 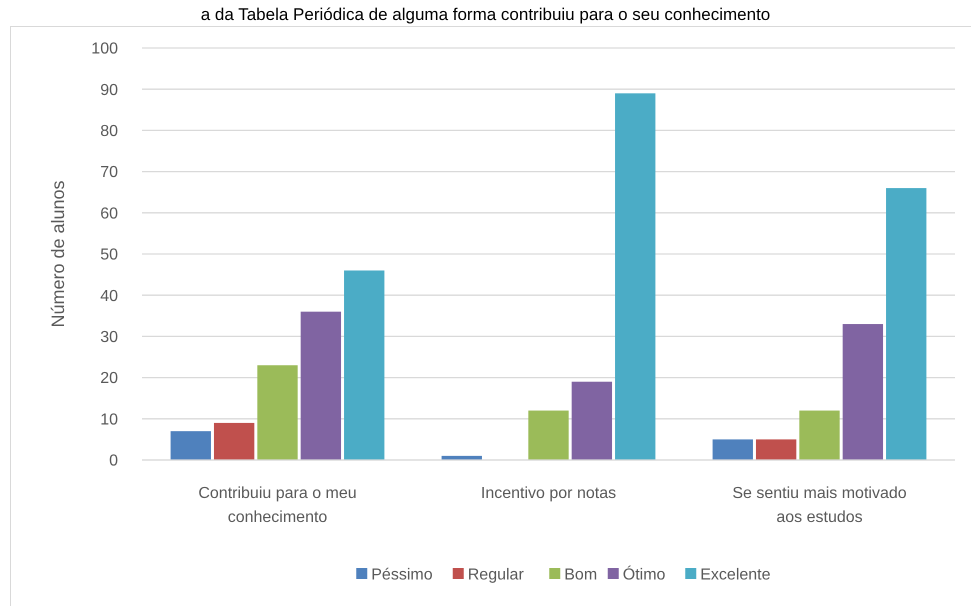 I want to click on y-tick-label: 40, so click(x=109, y=296).